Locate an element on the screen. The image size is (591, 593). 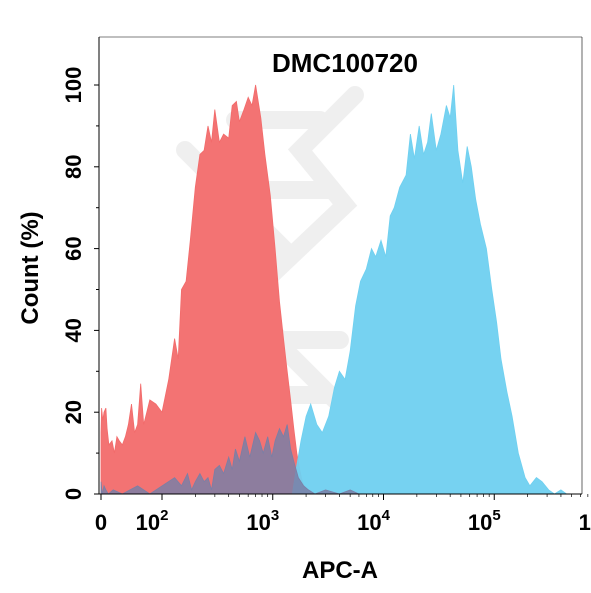
x-tick-label: 10⁵ is located at coordinates (484, 521).